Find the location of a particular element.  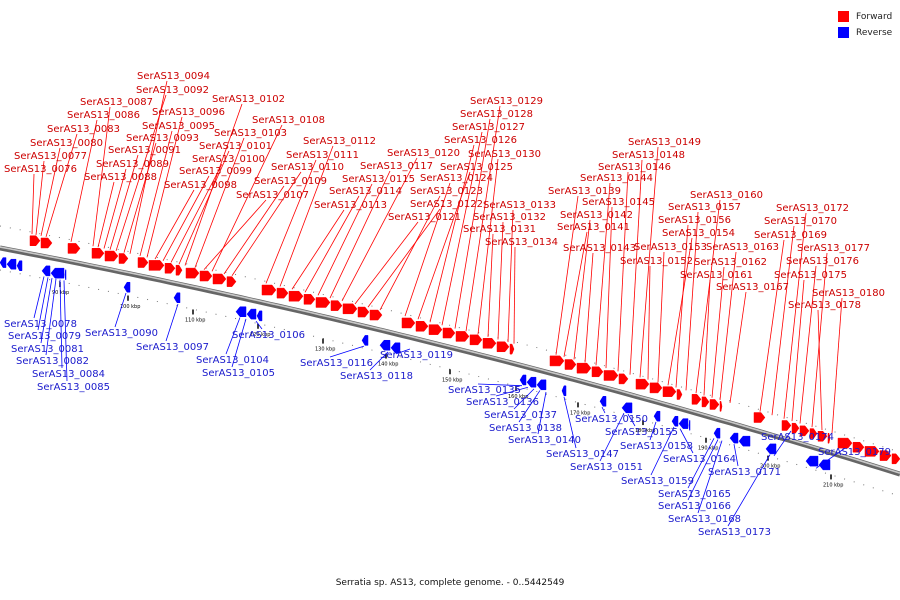

forward-gene-label: SerAS13_0093 is located at coordinates (162, 138).